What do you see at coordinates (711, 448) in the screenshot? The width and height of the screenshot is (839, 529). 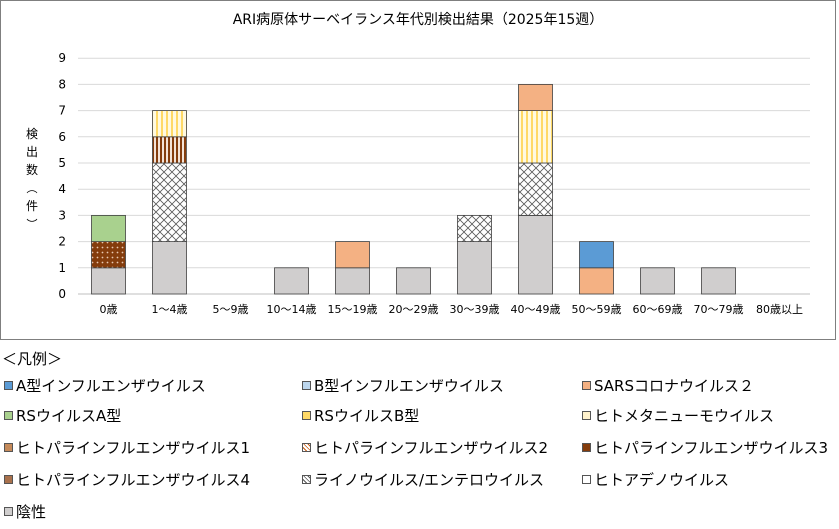 I see `legend-label: ヒトパラインフルエンザウイルス3` at bounding box center [711, 448].